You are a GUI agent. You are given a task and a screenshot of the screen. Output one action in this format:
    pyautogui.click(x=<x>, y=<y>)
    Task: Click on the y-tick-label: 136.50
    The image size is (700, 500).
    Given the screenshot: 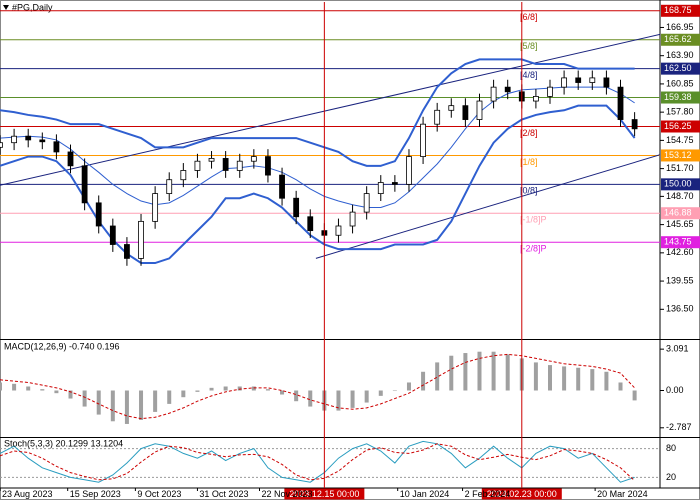 What is the action you would take?
    pyautogui.click(x=680, y=309)
    